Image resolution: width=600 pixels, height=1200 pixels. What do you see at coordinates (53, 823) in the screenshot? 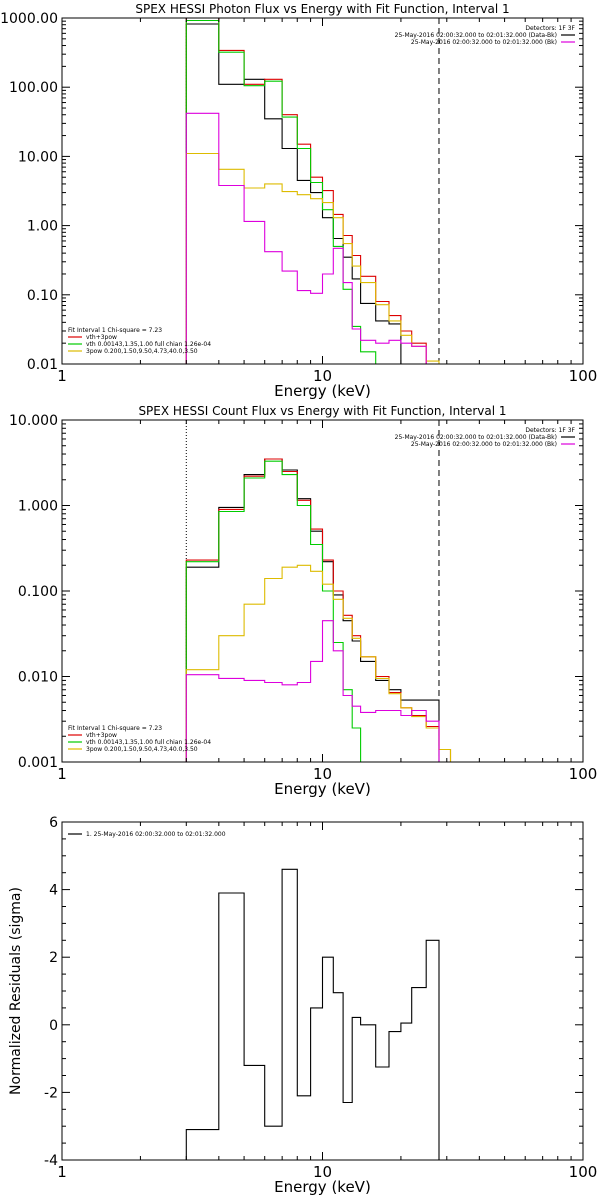
I see `y-tick-label: 6` at bounding box center [53, 823].